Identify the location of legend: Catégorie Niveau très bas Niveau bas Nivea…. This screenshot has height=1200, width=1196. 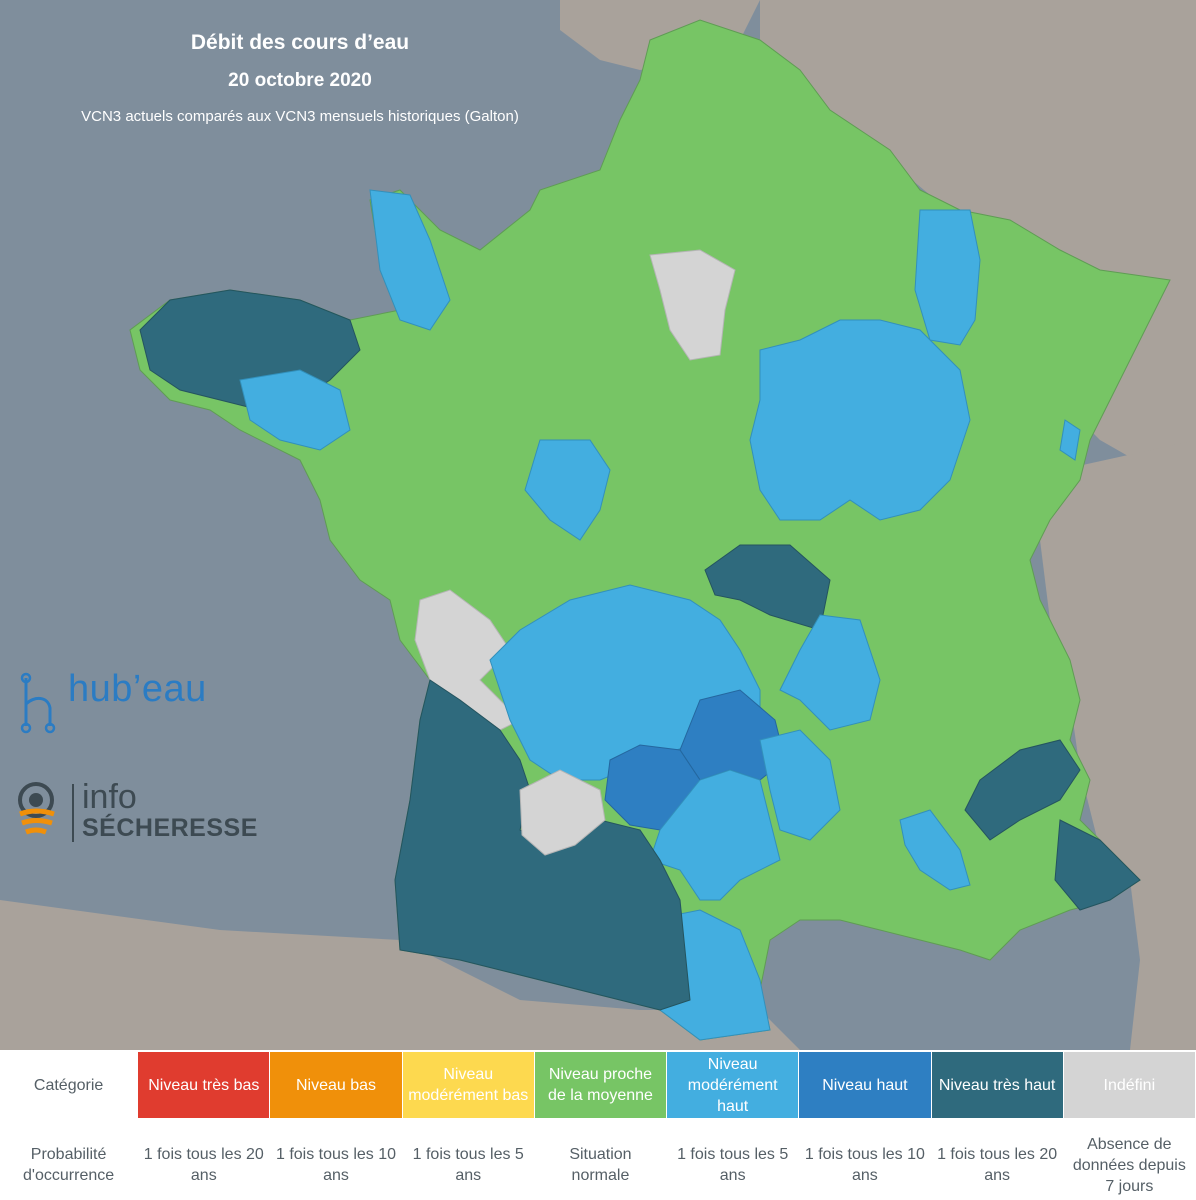
(598, 1125).